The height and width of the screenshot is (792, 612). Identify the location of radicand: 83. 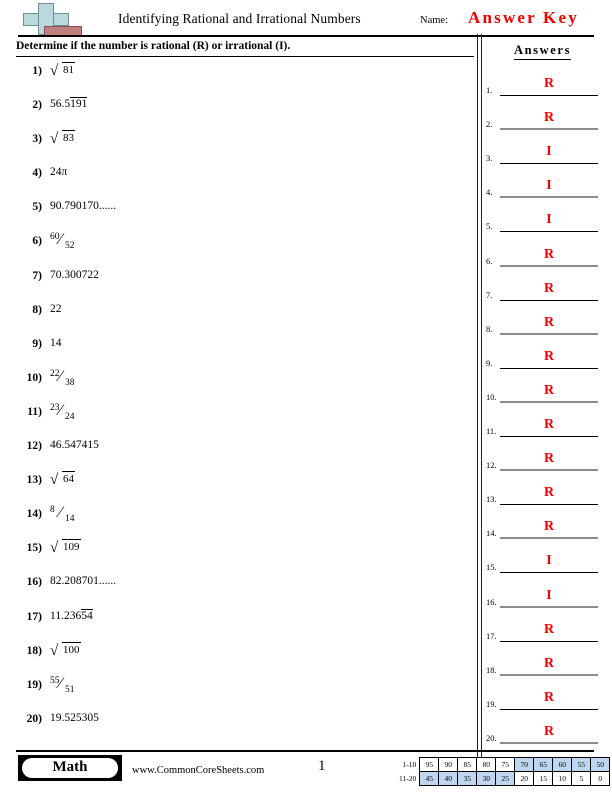
(68, 137).